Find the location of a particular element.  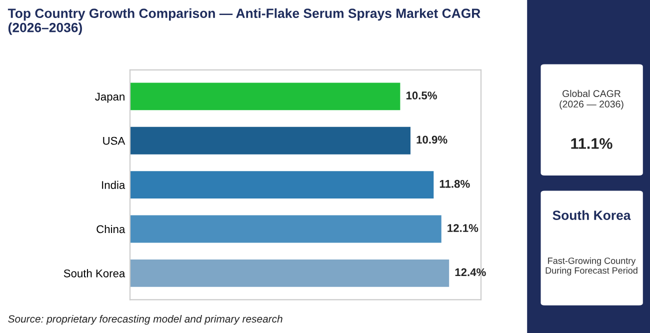

y-tick-label: Japan is located at coordinates (109, 97).